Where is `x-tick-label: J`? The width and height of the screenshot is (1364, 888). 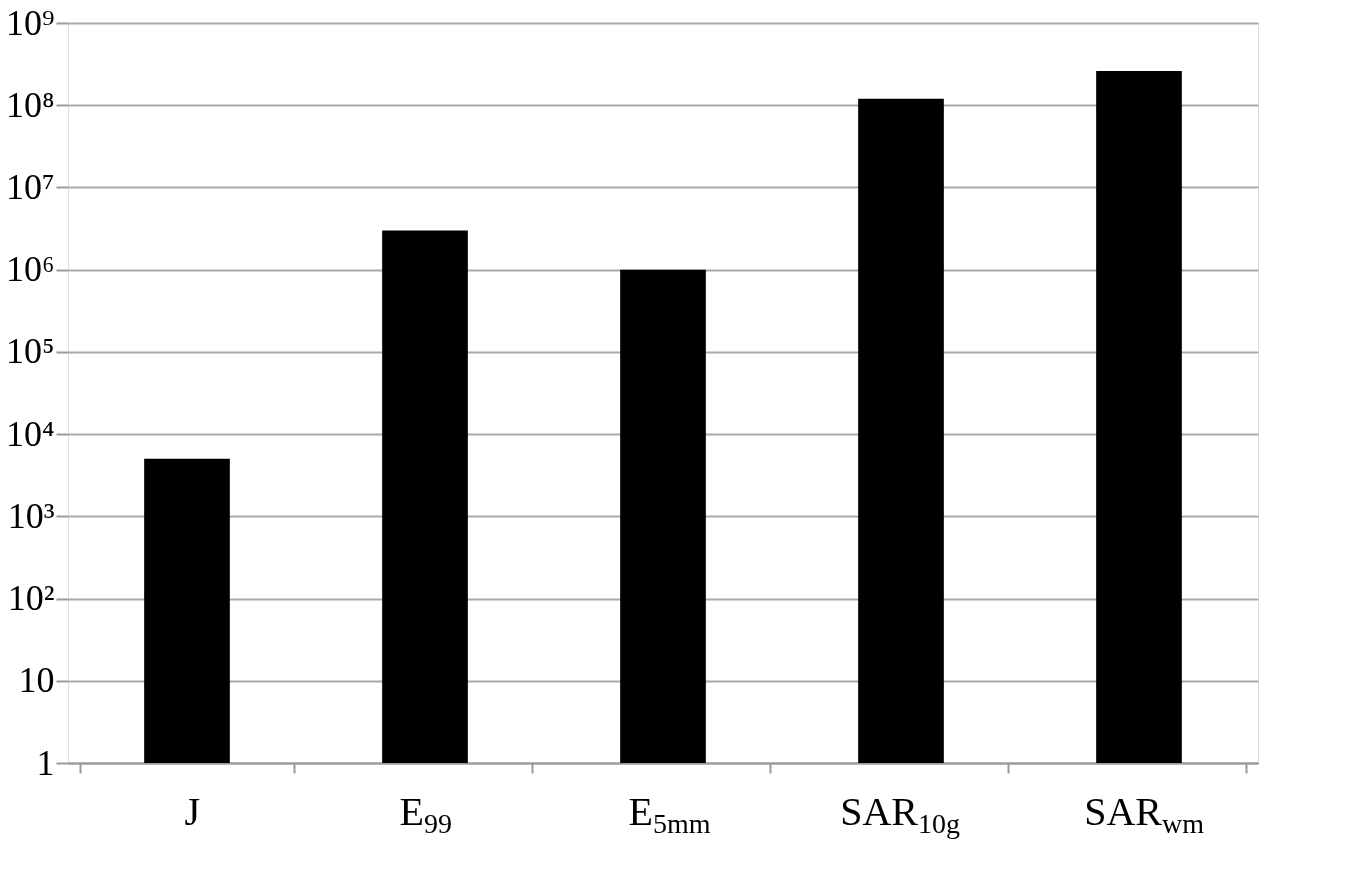
x-tick-label: J is located at coordinates (192, 811).